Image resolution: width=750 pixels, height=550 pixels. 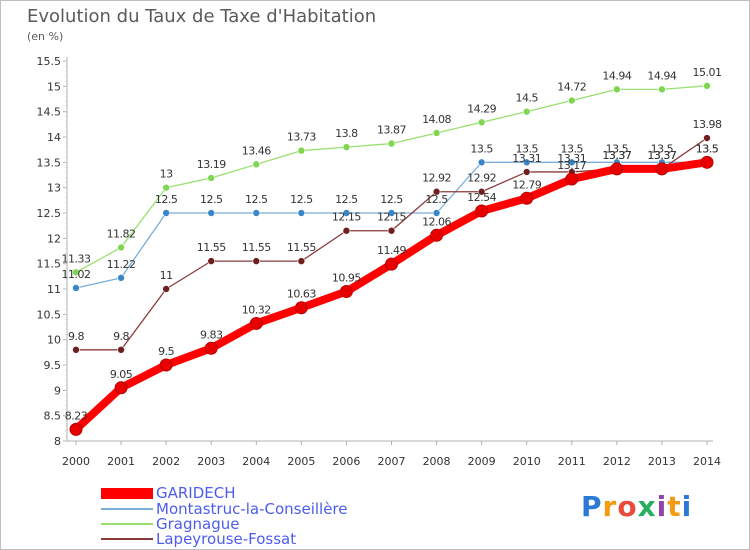 What do you see at coordinates (436, 119) in the screenshot?
I see `data-label: 14.08` at bounding box center [436, 119].